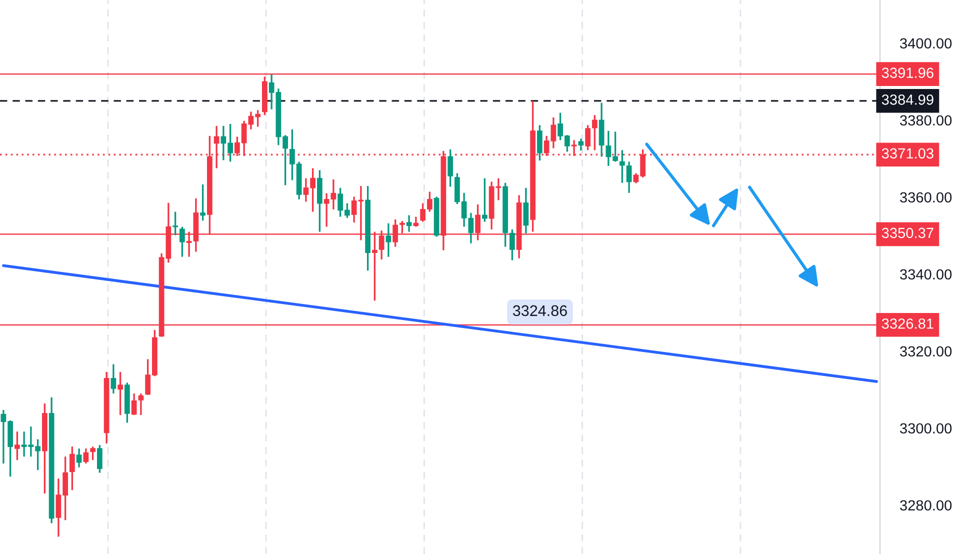  Describe the element at coordinates (926, 120) in the screenshot. I see `y-tick-label: 3380.00` at that location.